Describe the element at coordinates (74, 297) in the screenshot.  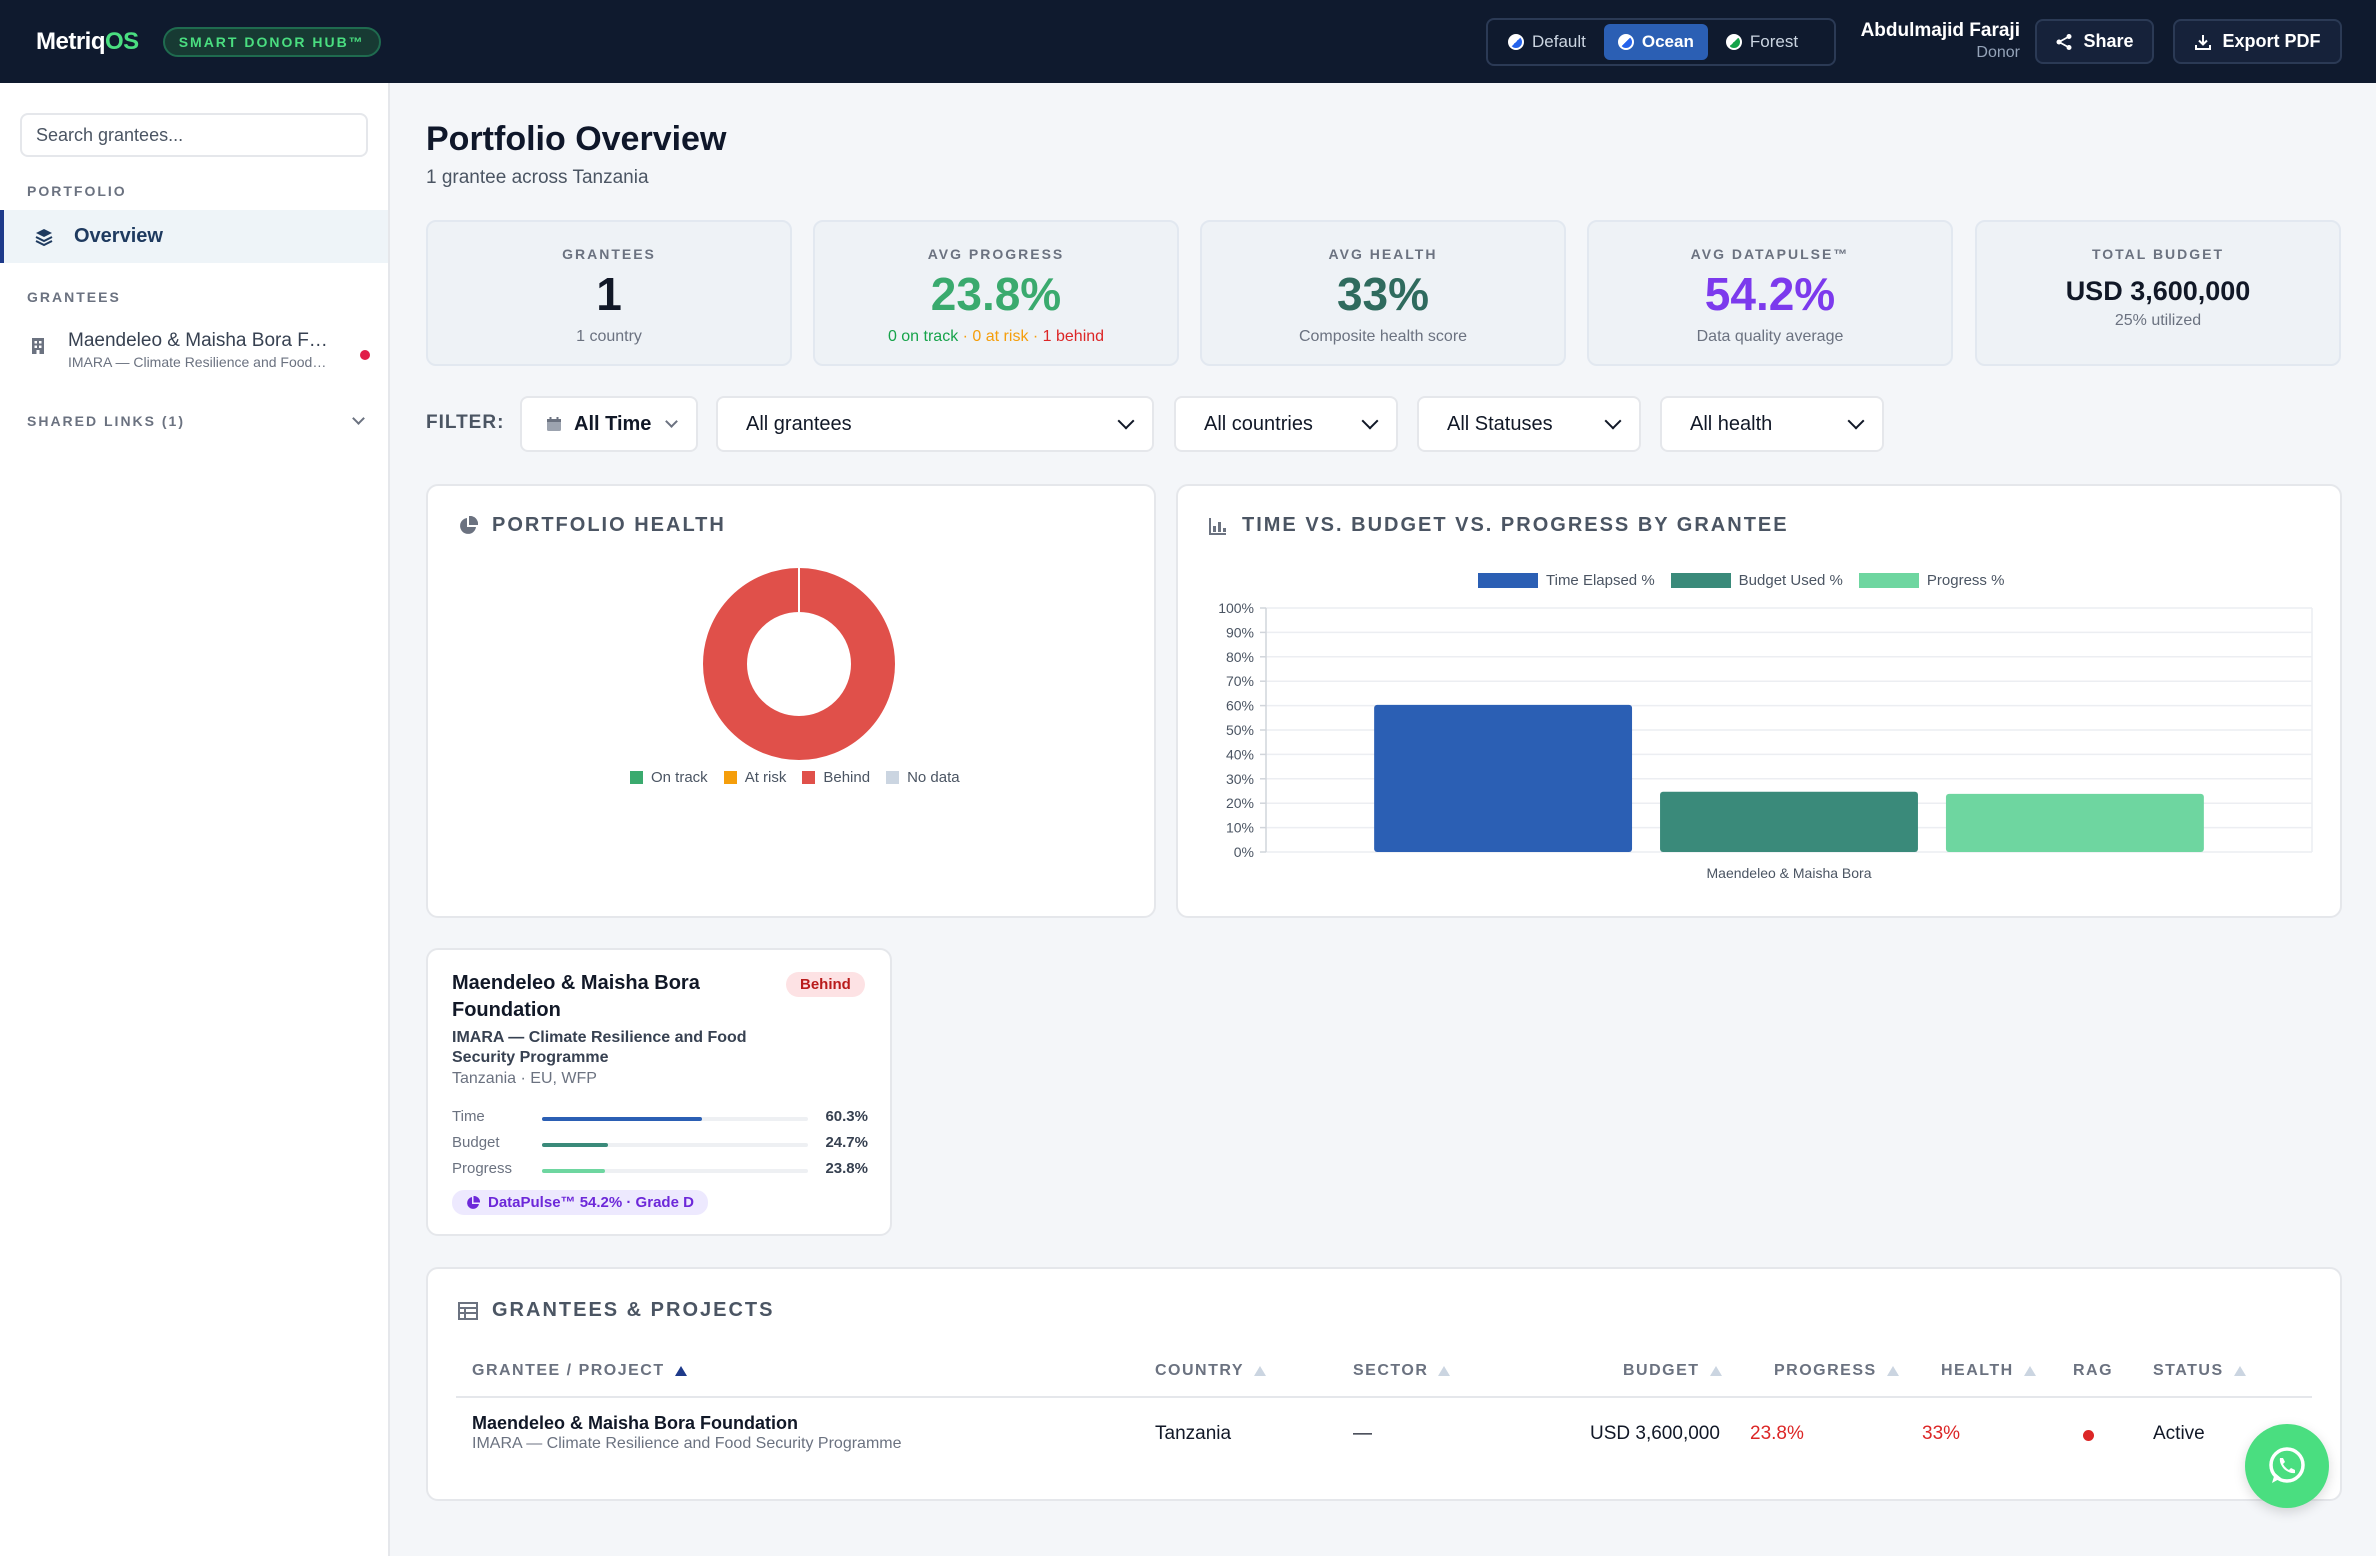
I see `grantees-heading: GRANTEES` at that location.